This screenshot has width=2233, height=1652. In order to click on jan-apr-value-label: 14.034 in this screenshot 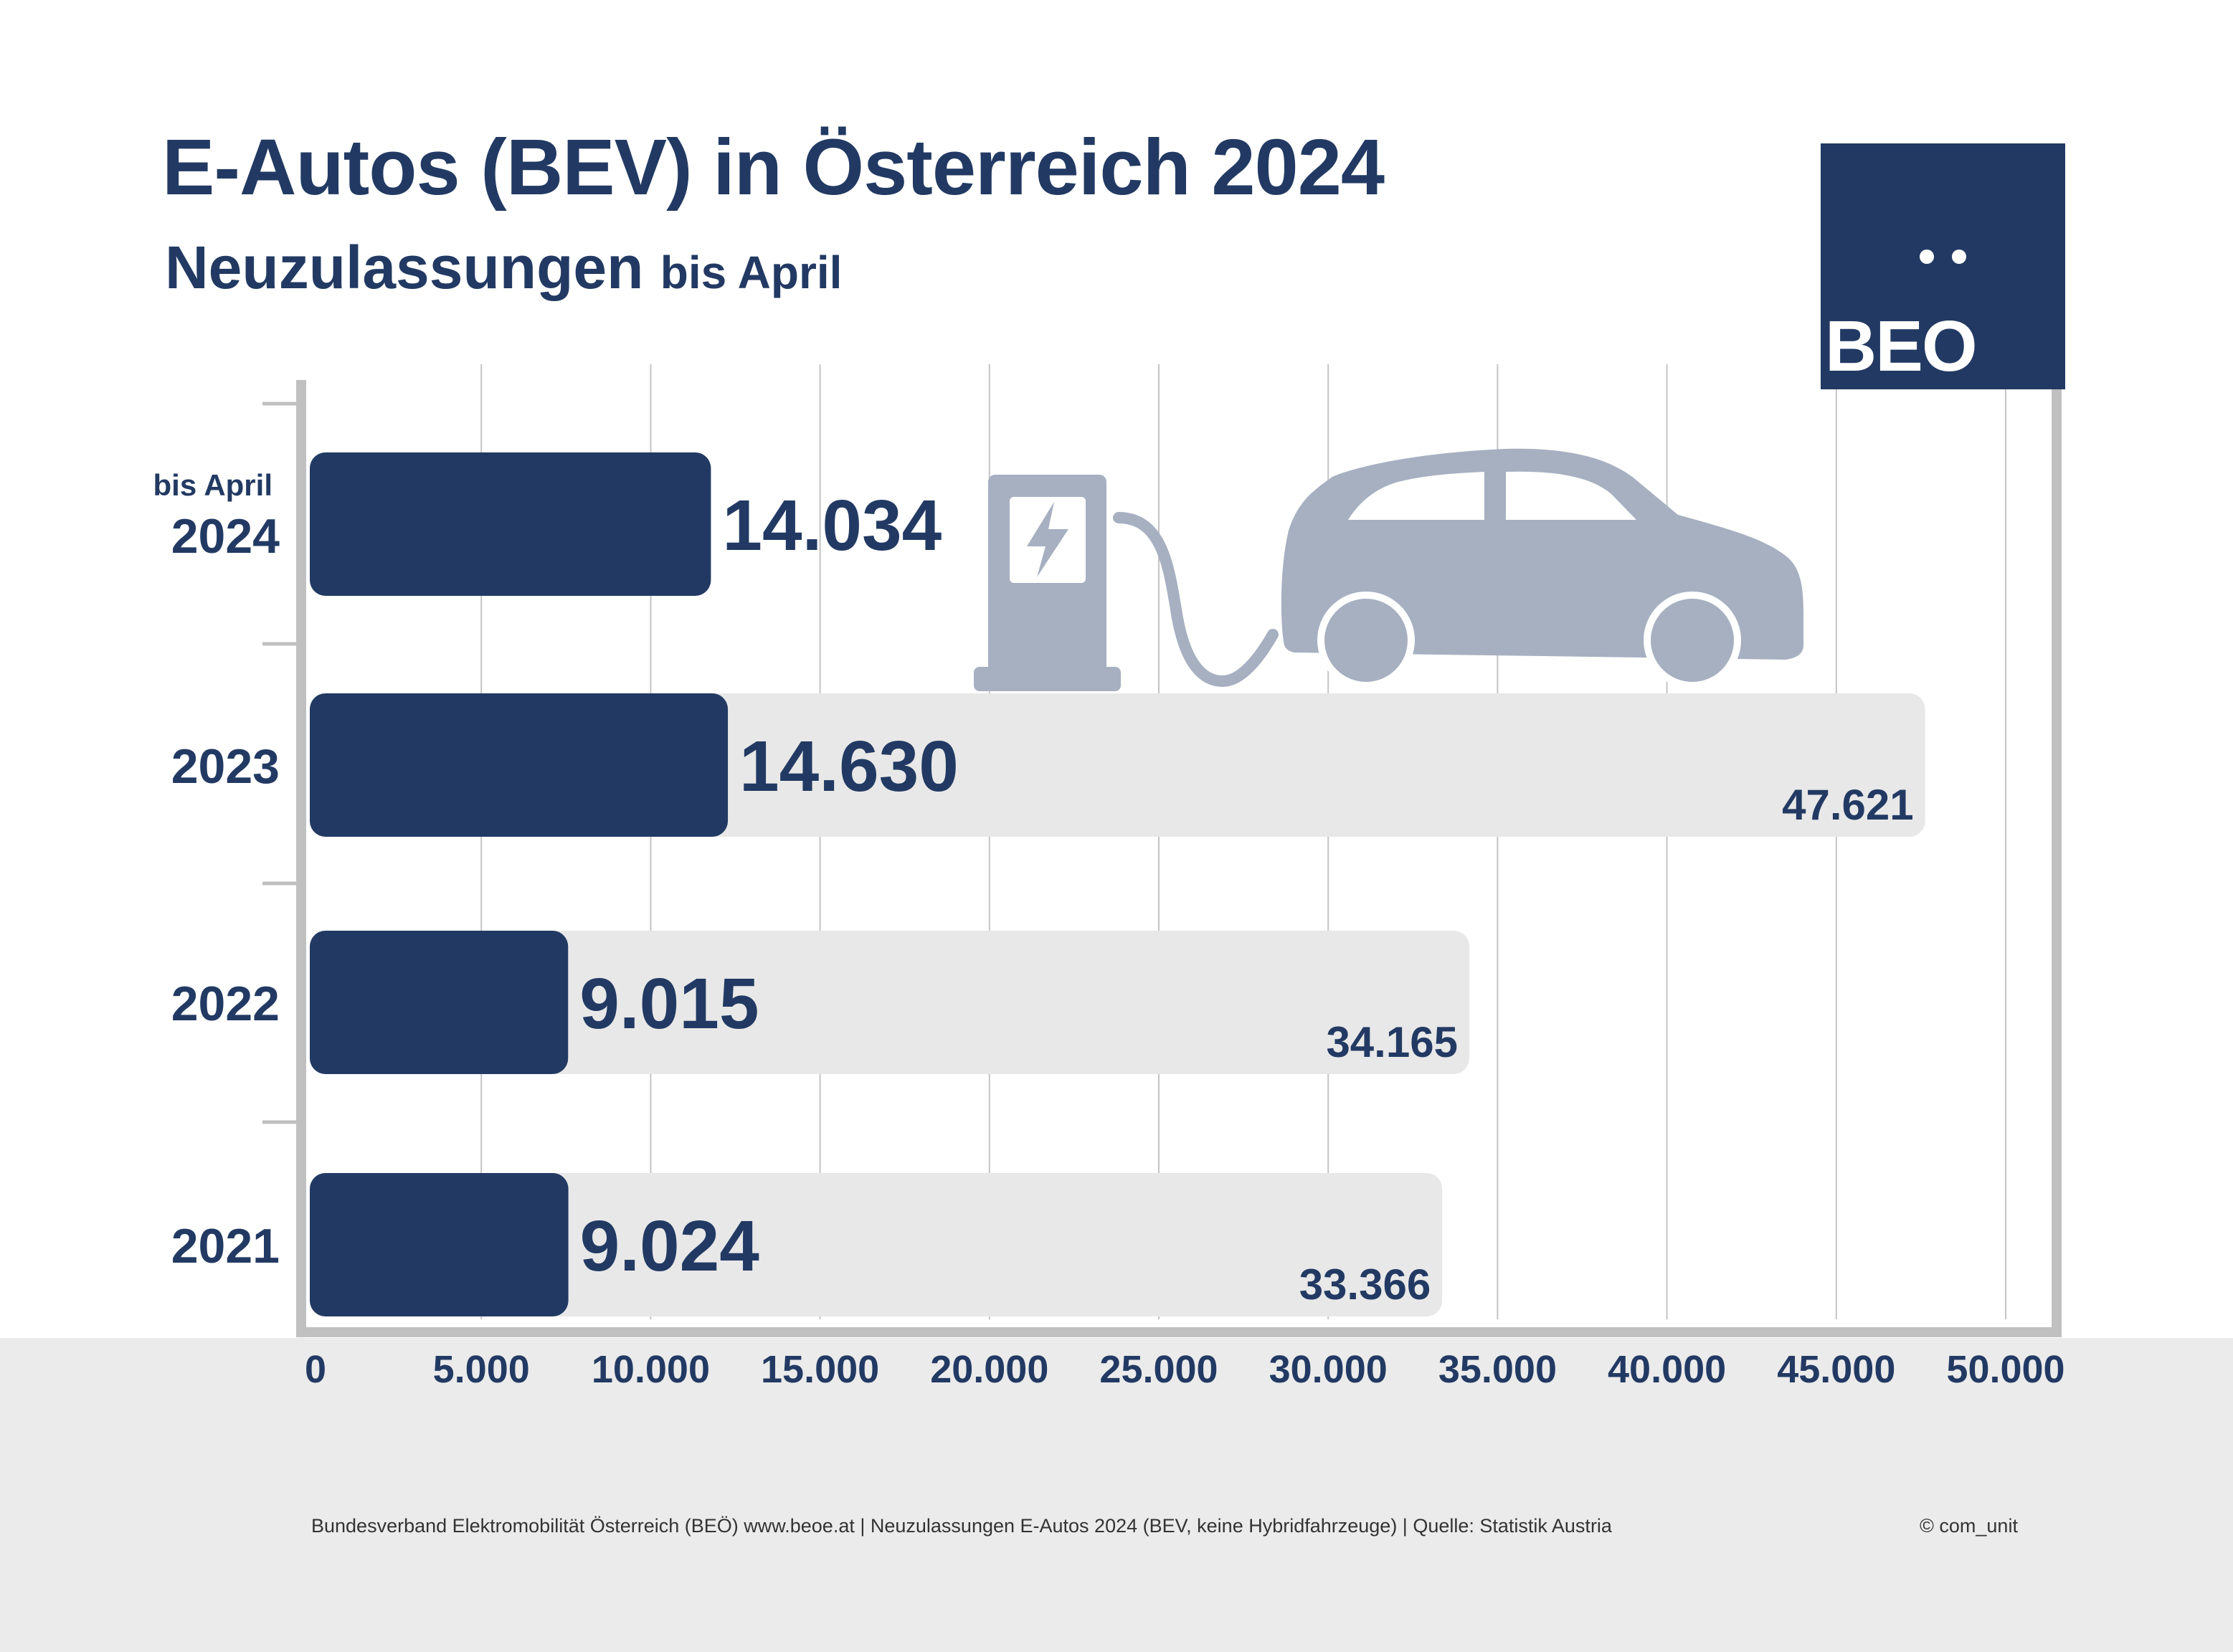, I will do `click(832, 525)`.